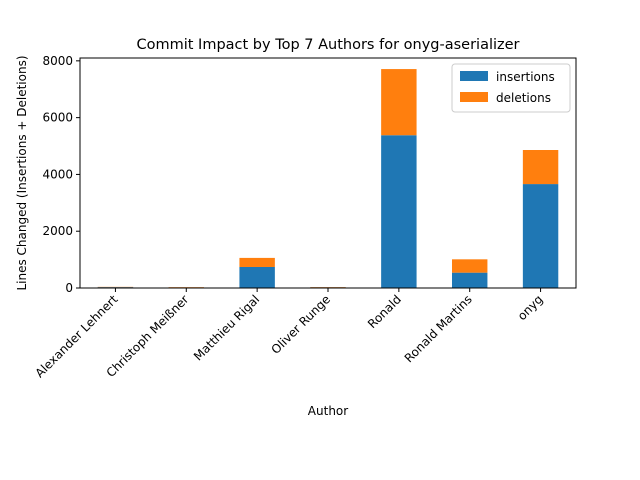 Image resolution: width=640 pixels, height=480 pixels. What do you see at coordinates (474, 97) in the screenshot?
I see `legend-swatch-deletions` at bounding box center [474, 97].